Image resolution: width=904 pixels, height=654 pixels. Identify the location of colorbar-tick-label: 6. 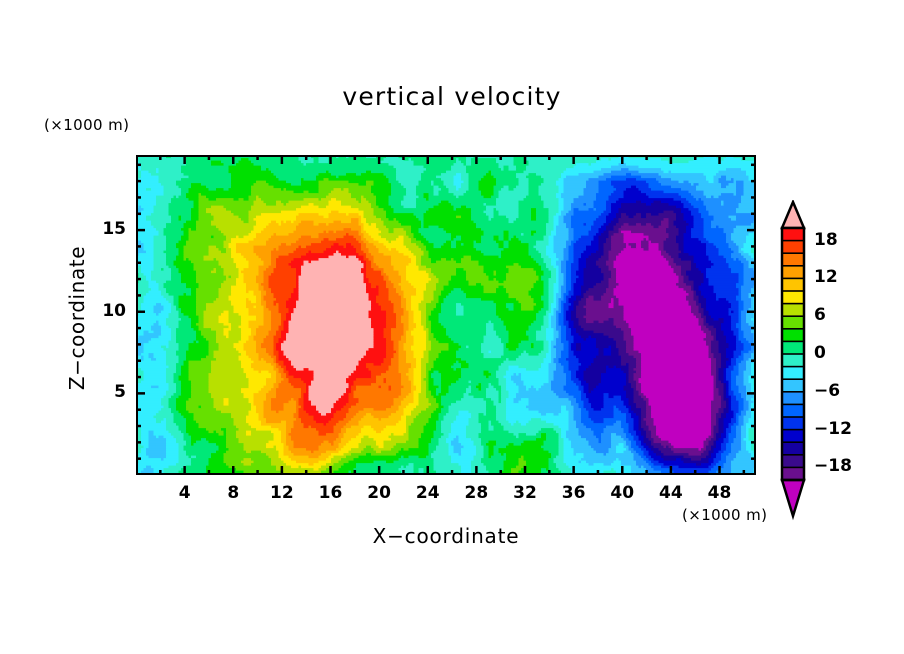
(820, 315).